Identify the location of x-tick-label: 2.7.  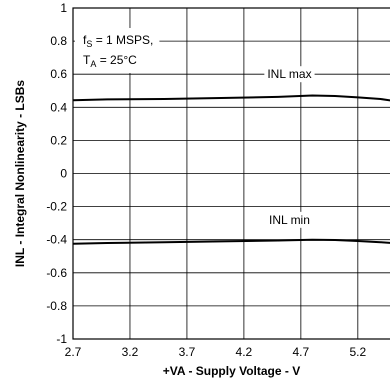
(73, 352).